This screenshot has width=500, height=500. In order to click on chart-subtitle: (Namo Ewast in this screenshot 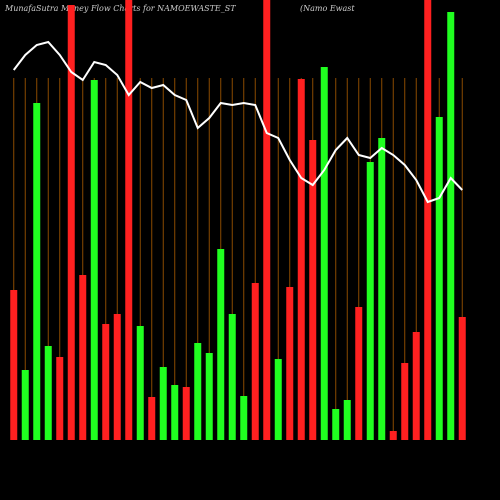, I will do `click(327, 8)`.